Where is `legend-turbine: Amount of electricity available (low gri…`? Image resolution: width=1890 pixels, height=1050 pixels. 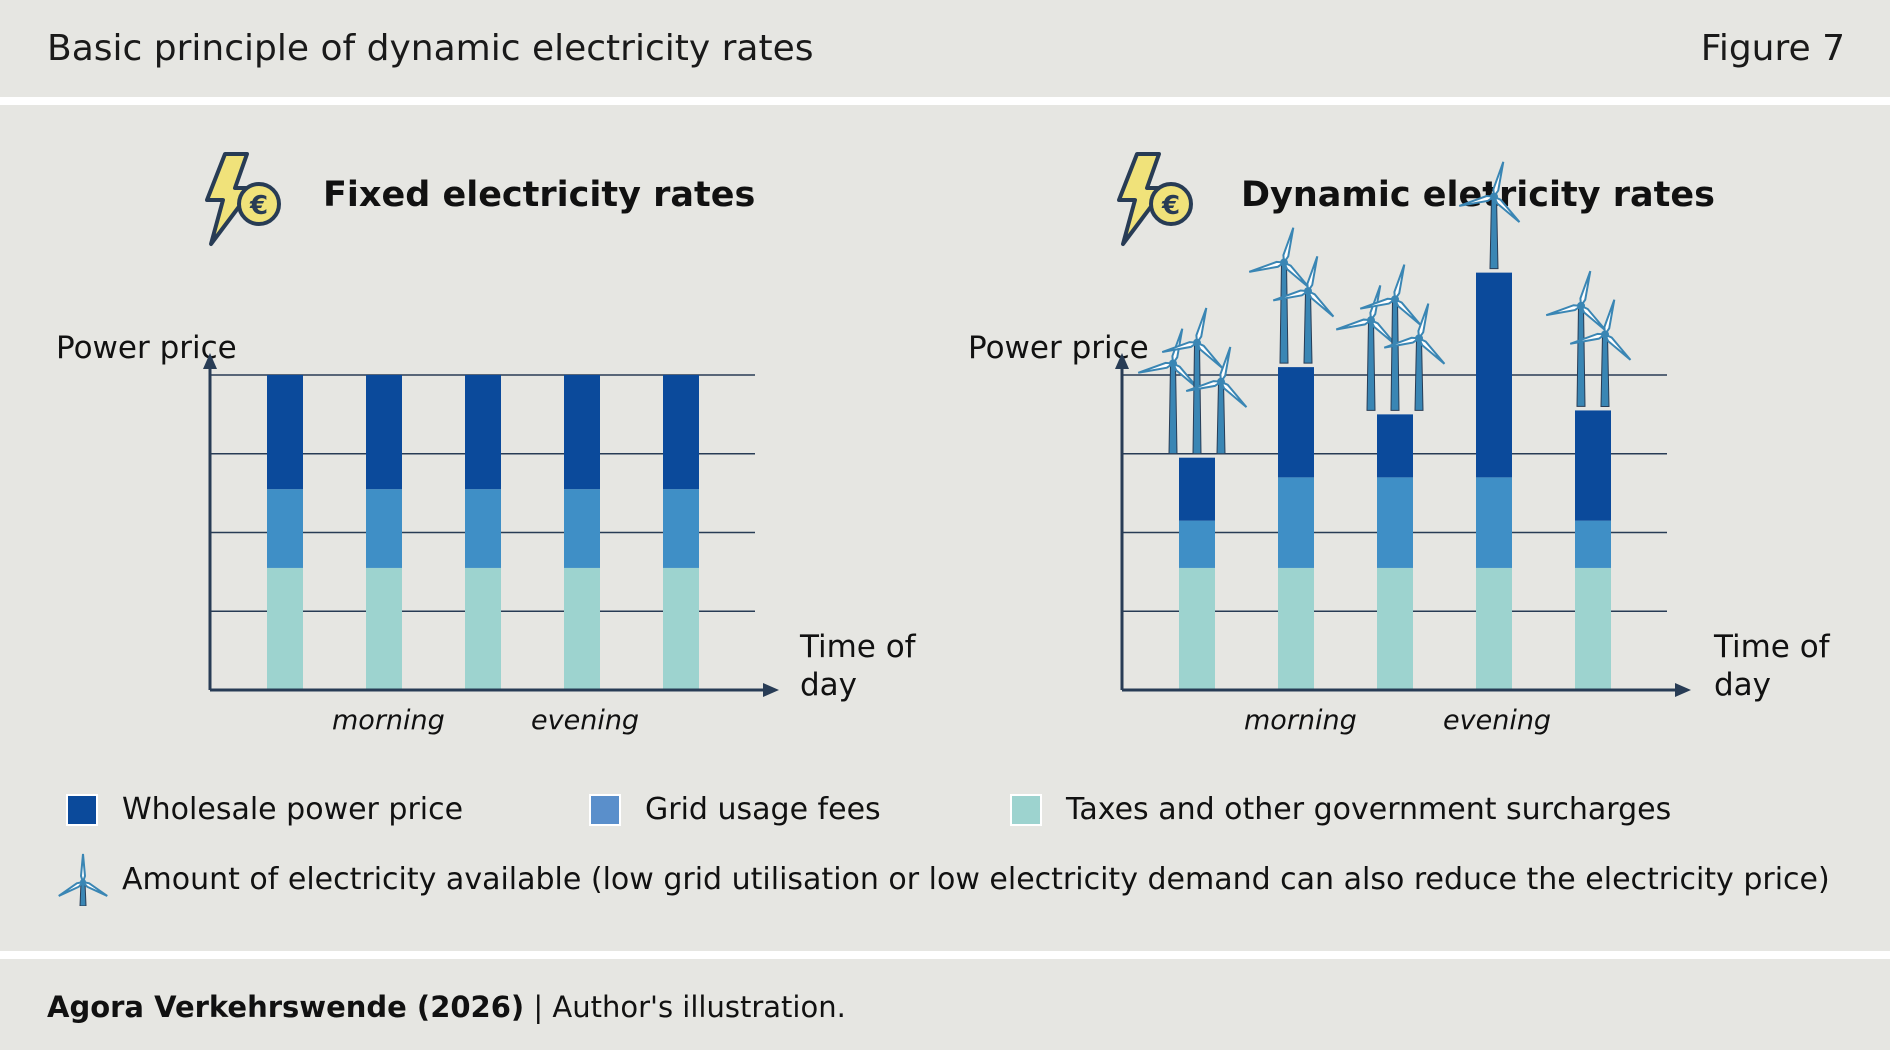
legend-turbine: Amount of electricity available (low gri… is located at coordinates (944, 879).